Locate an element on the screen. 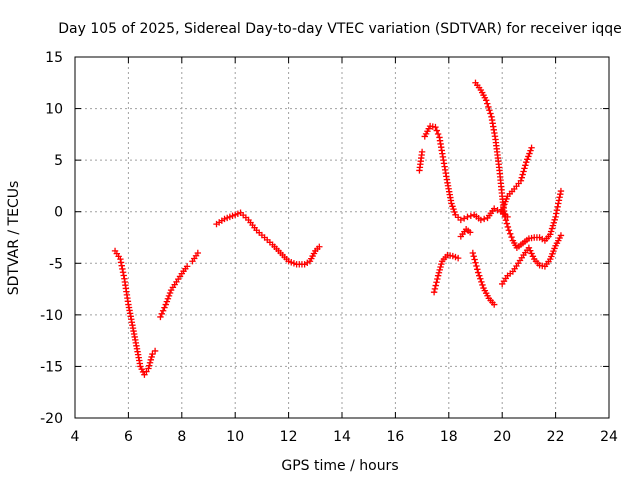 The width and height of the screenshot is (640, 480). y-tick-label: -20 is located at coordinates (51, 419).